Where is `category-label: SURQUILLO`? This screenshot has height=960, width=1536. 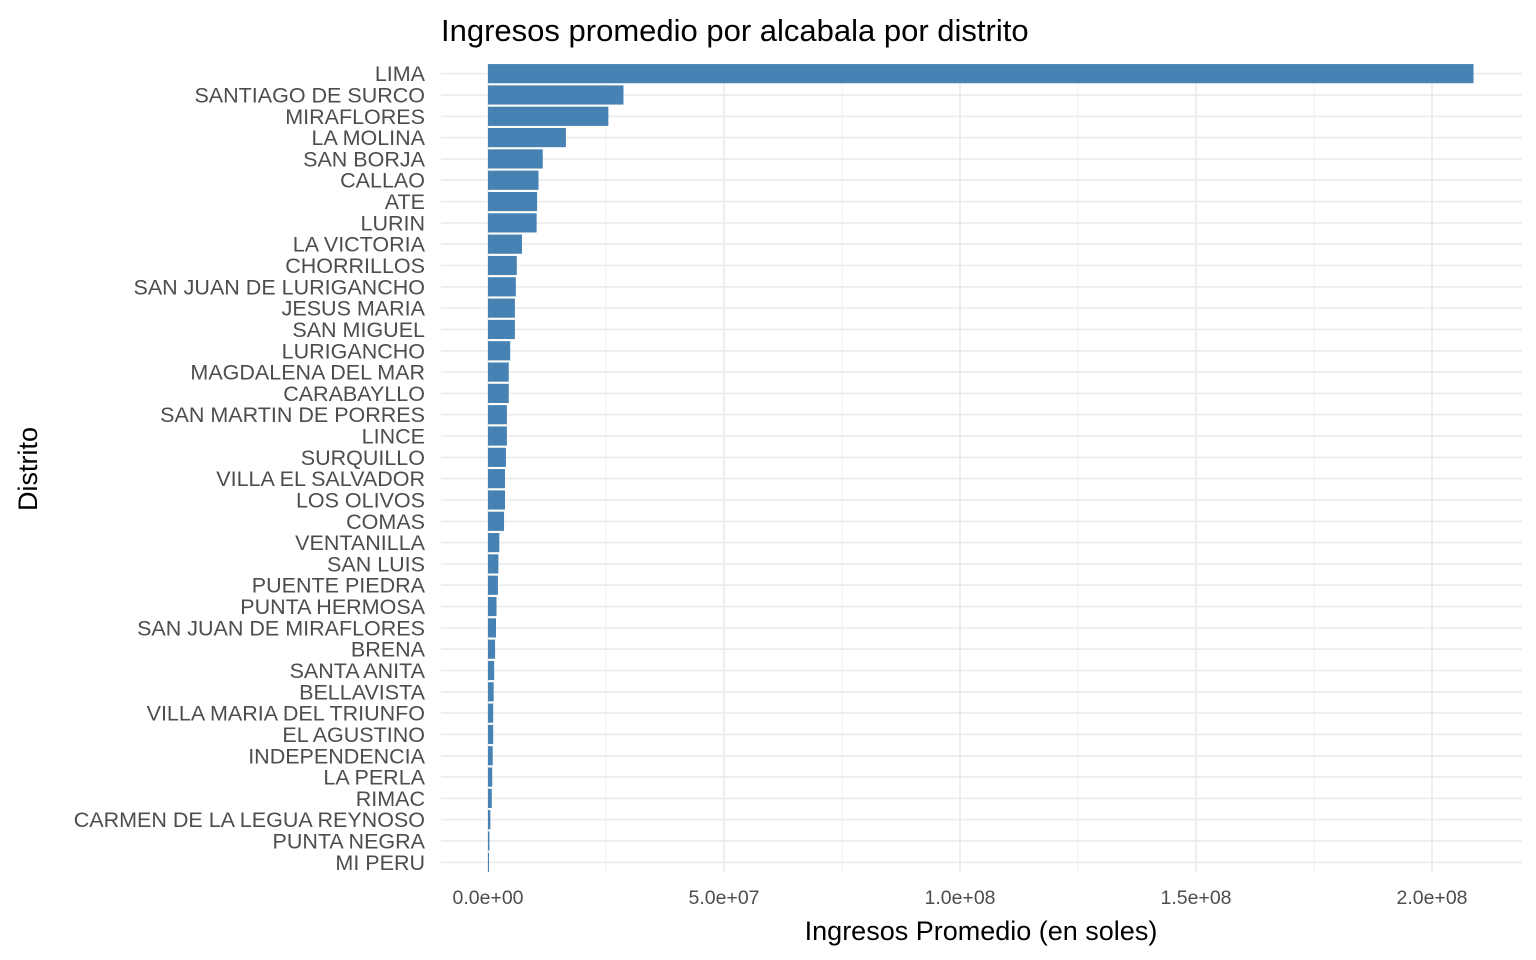
category-label: SURQUILLO is located at coordinates (363, 458).